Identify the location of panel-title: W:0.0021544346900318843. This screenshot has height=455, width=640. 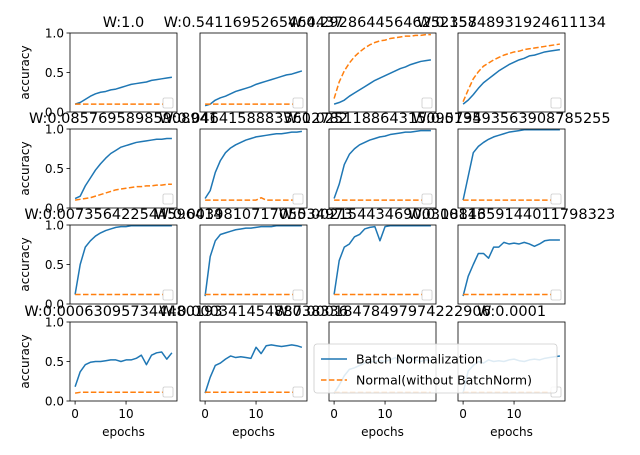
(383, 215).